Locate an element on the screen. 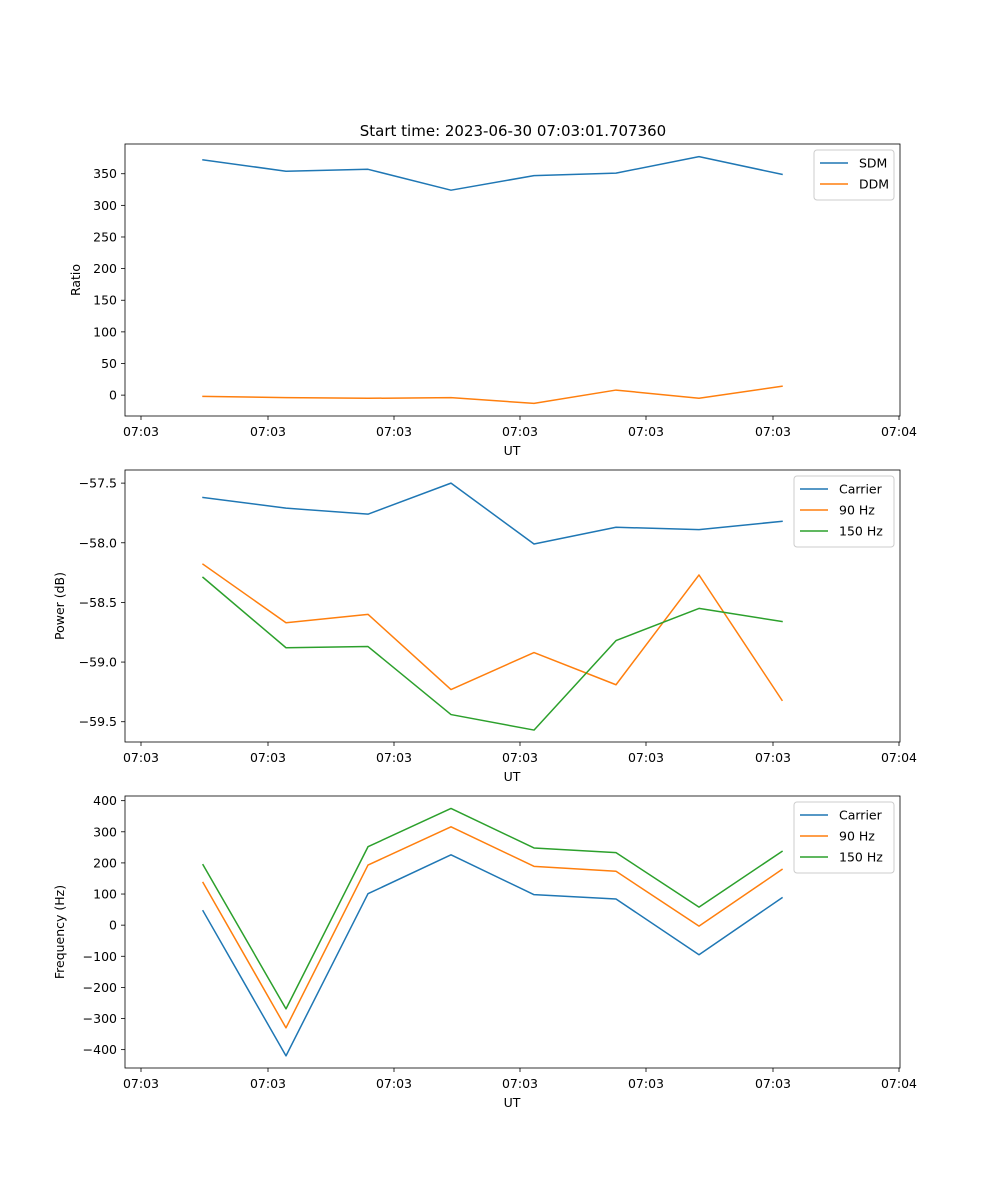 This screenshot has height=1200, width=1000. y-tick-label: −200 is located at coordinates (100, 987).